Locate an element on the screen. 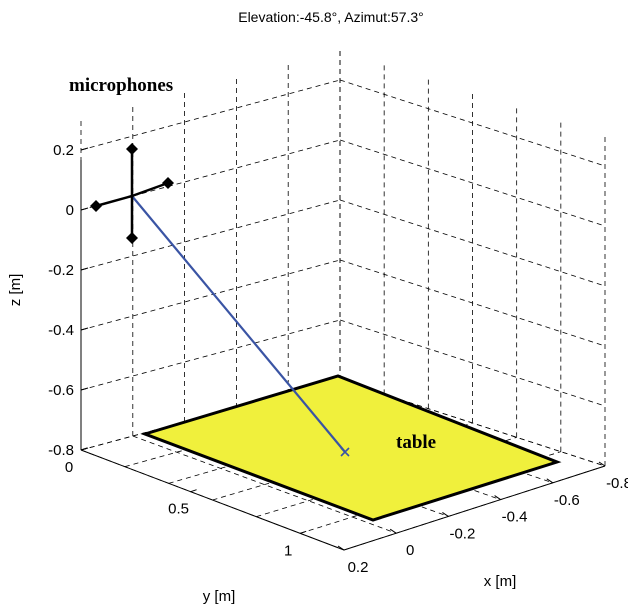 Image resolution: width=628 pixels, height=609 pixels. y-tick-label: 1 is located at coordinates (288, 550).